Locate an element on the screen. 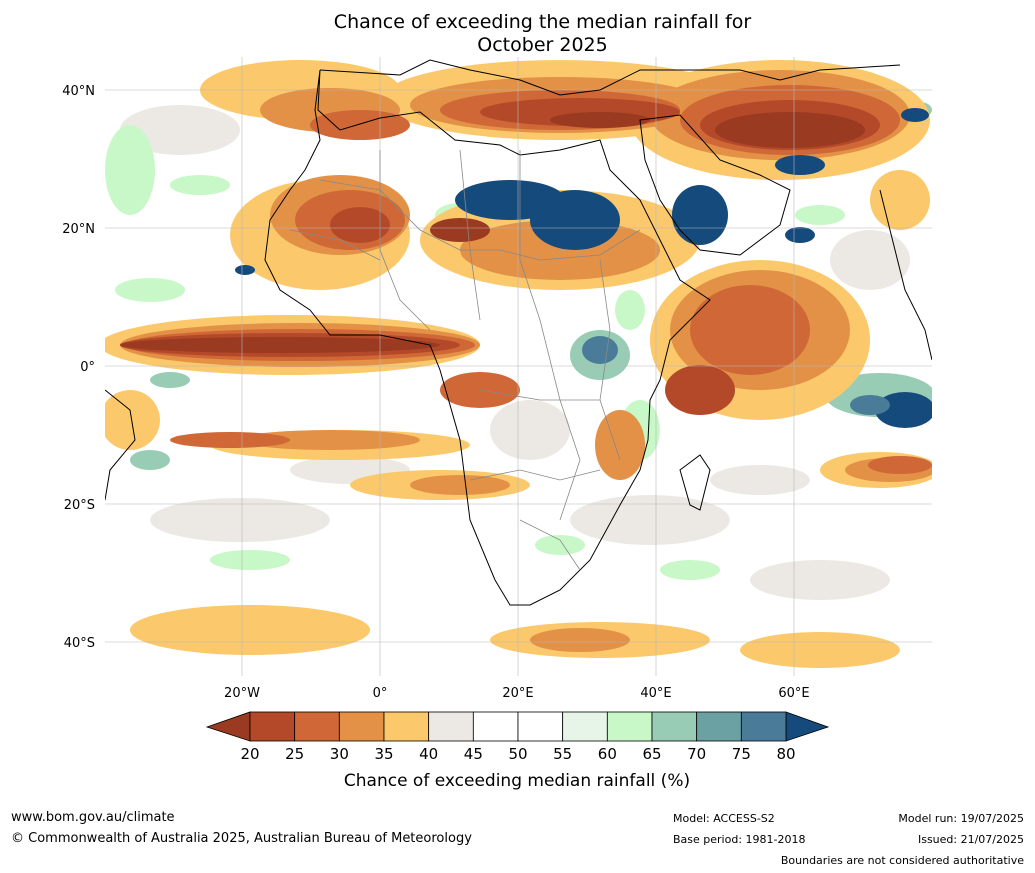 The width and height of the screenshot is (1035, 873). colorbar-tick-label: 70 is located at coordinates (696, 754).